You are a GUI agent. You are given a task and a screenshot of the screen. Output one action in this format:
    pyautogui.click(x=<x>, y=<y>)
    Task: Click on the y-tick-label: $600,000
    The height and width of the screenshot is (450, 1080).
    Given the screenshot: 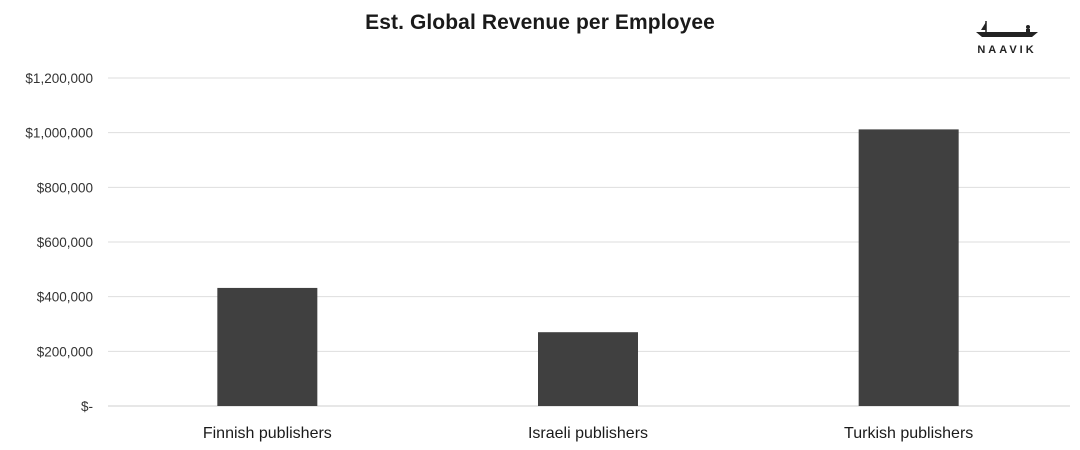 What is the action you would take?
    pyautogui.click(x=65, y=242)
    